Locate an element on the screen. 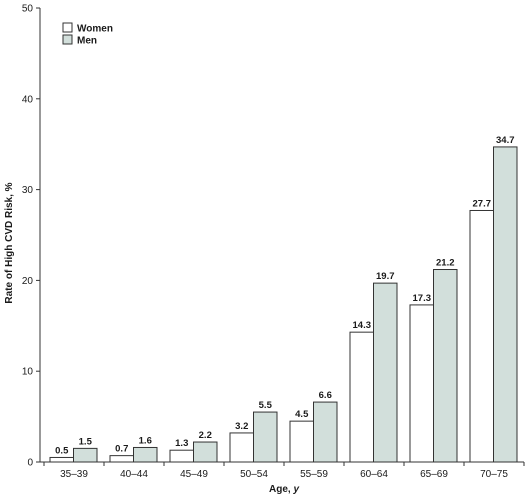  y-tick-label-50: 50 is located at coordinates (28, 9).